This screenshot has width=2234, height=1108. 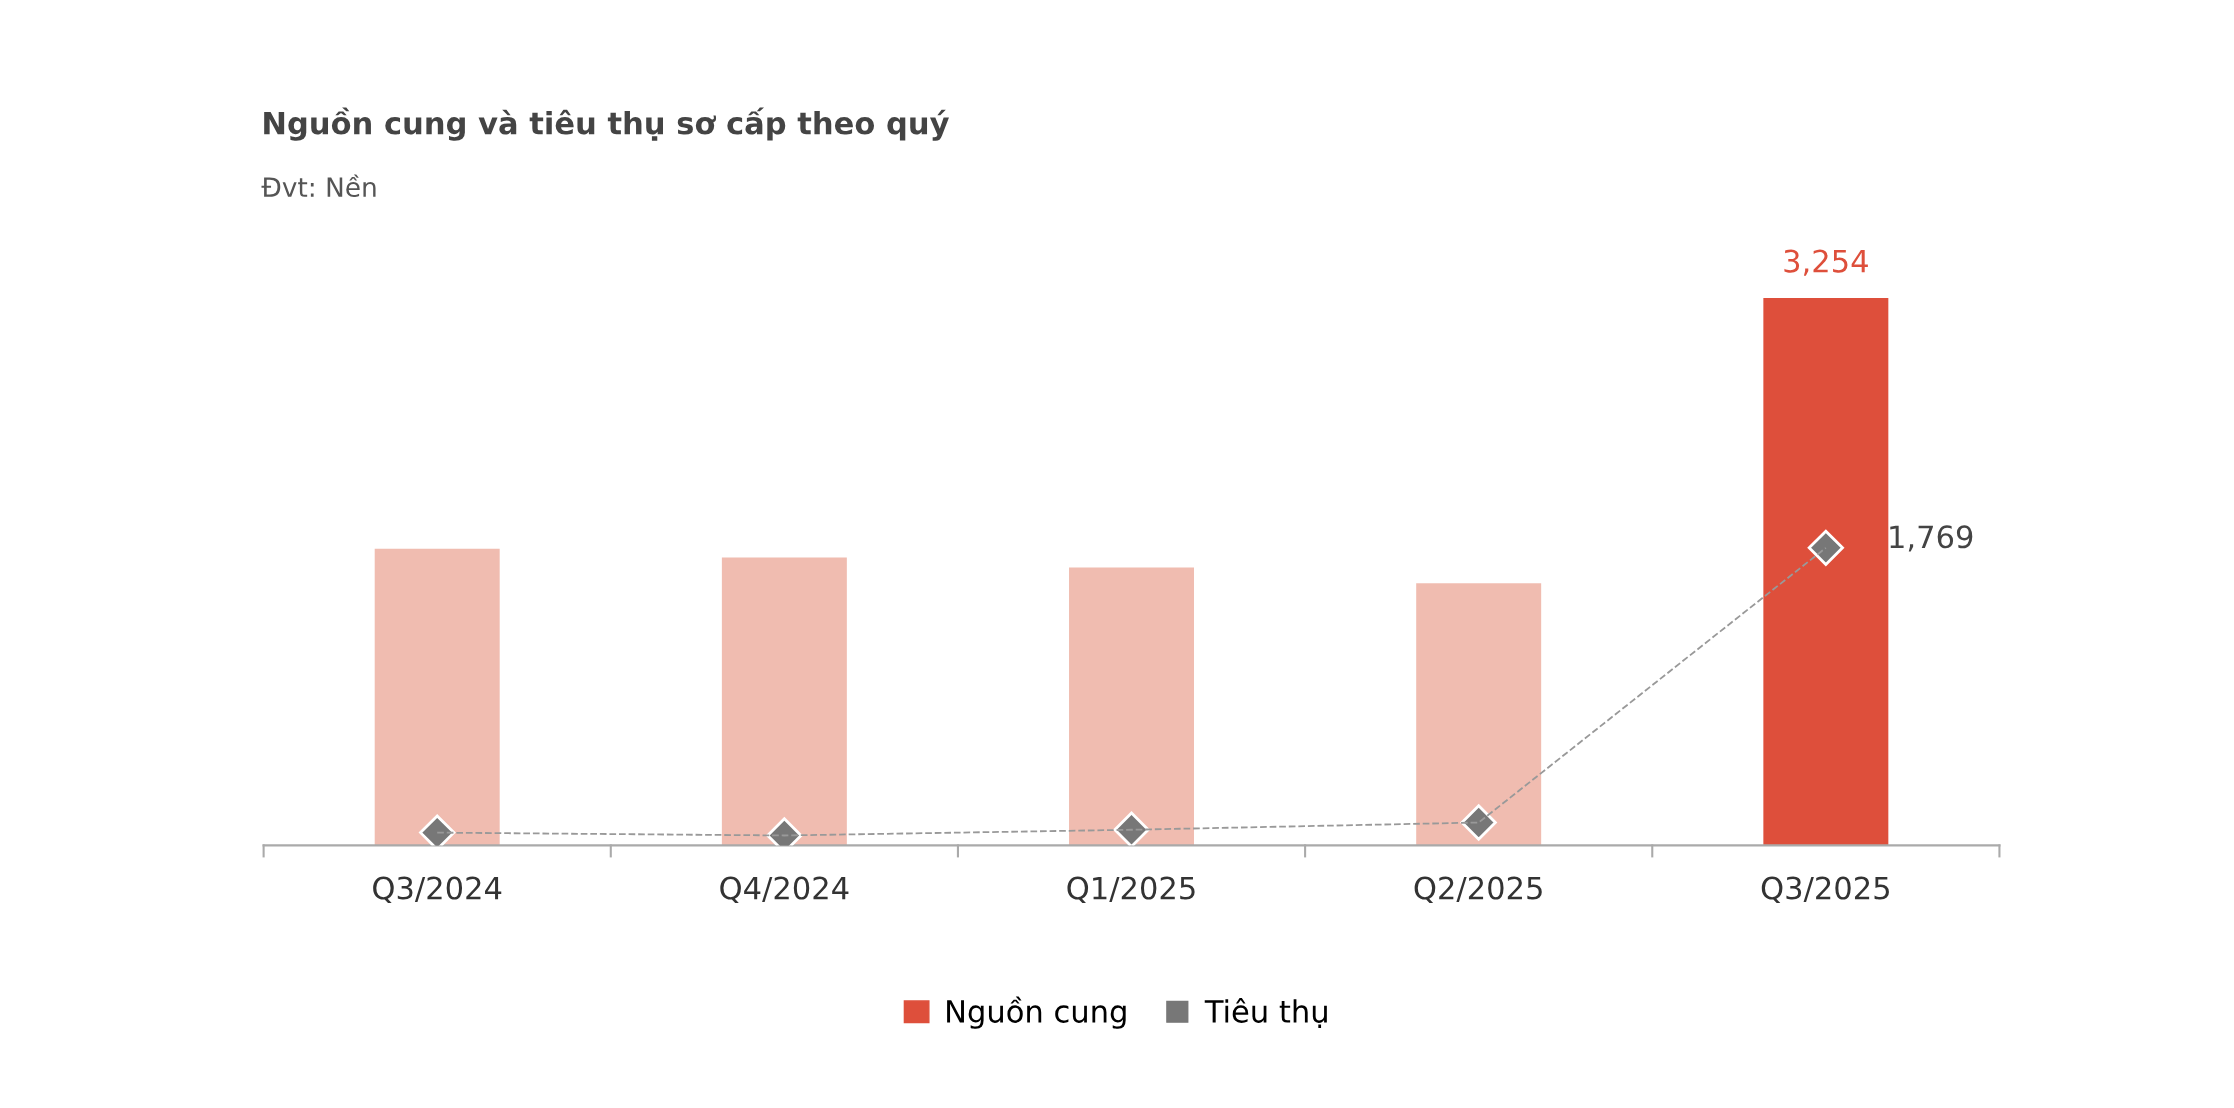 I want to click on x-tick-label: Q4/2024, so click(x=784, y=890).